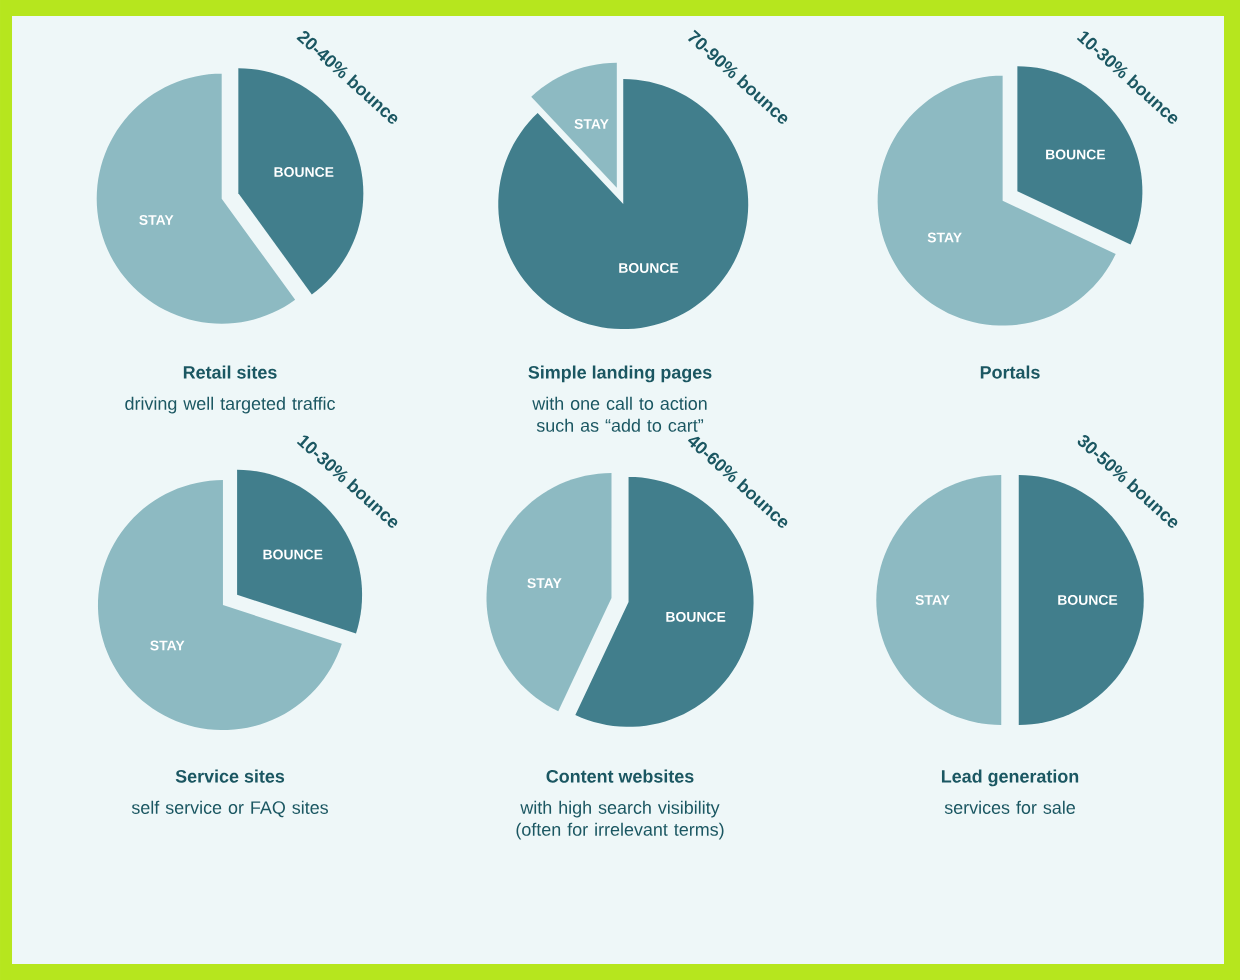 This screenshot has height=980, width=1240. Describe the element at coordinates (620, 820) in the screenshot. I see `text: with high search visibility (often for irrelevant terms)` at that location.